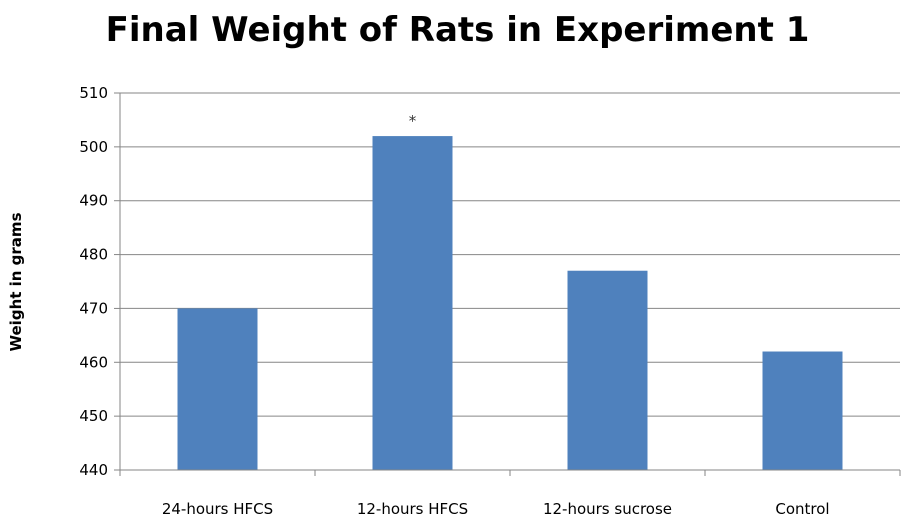 The width and height of the screenshot is (915, 523). Describe the element at coordinates (457, 30) in the screenshot. I see `chart-title: Final Weight of Rats in Experiment 1` at that location.